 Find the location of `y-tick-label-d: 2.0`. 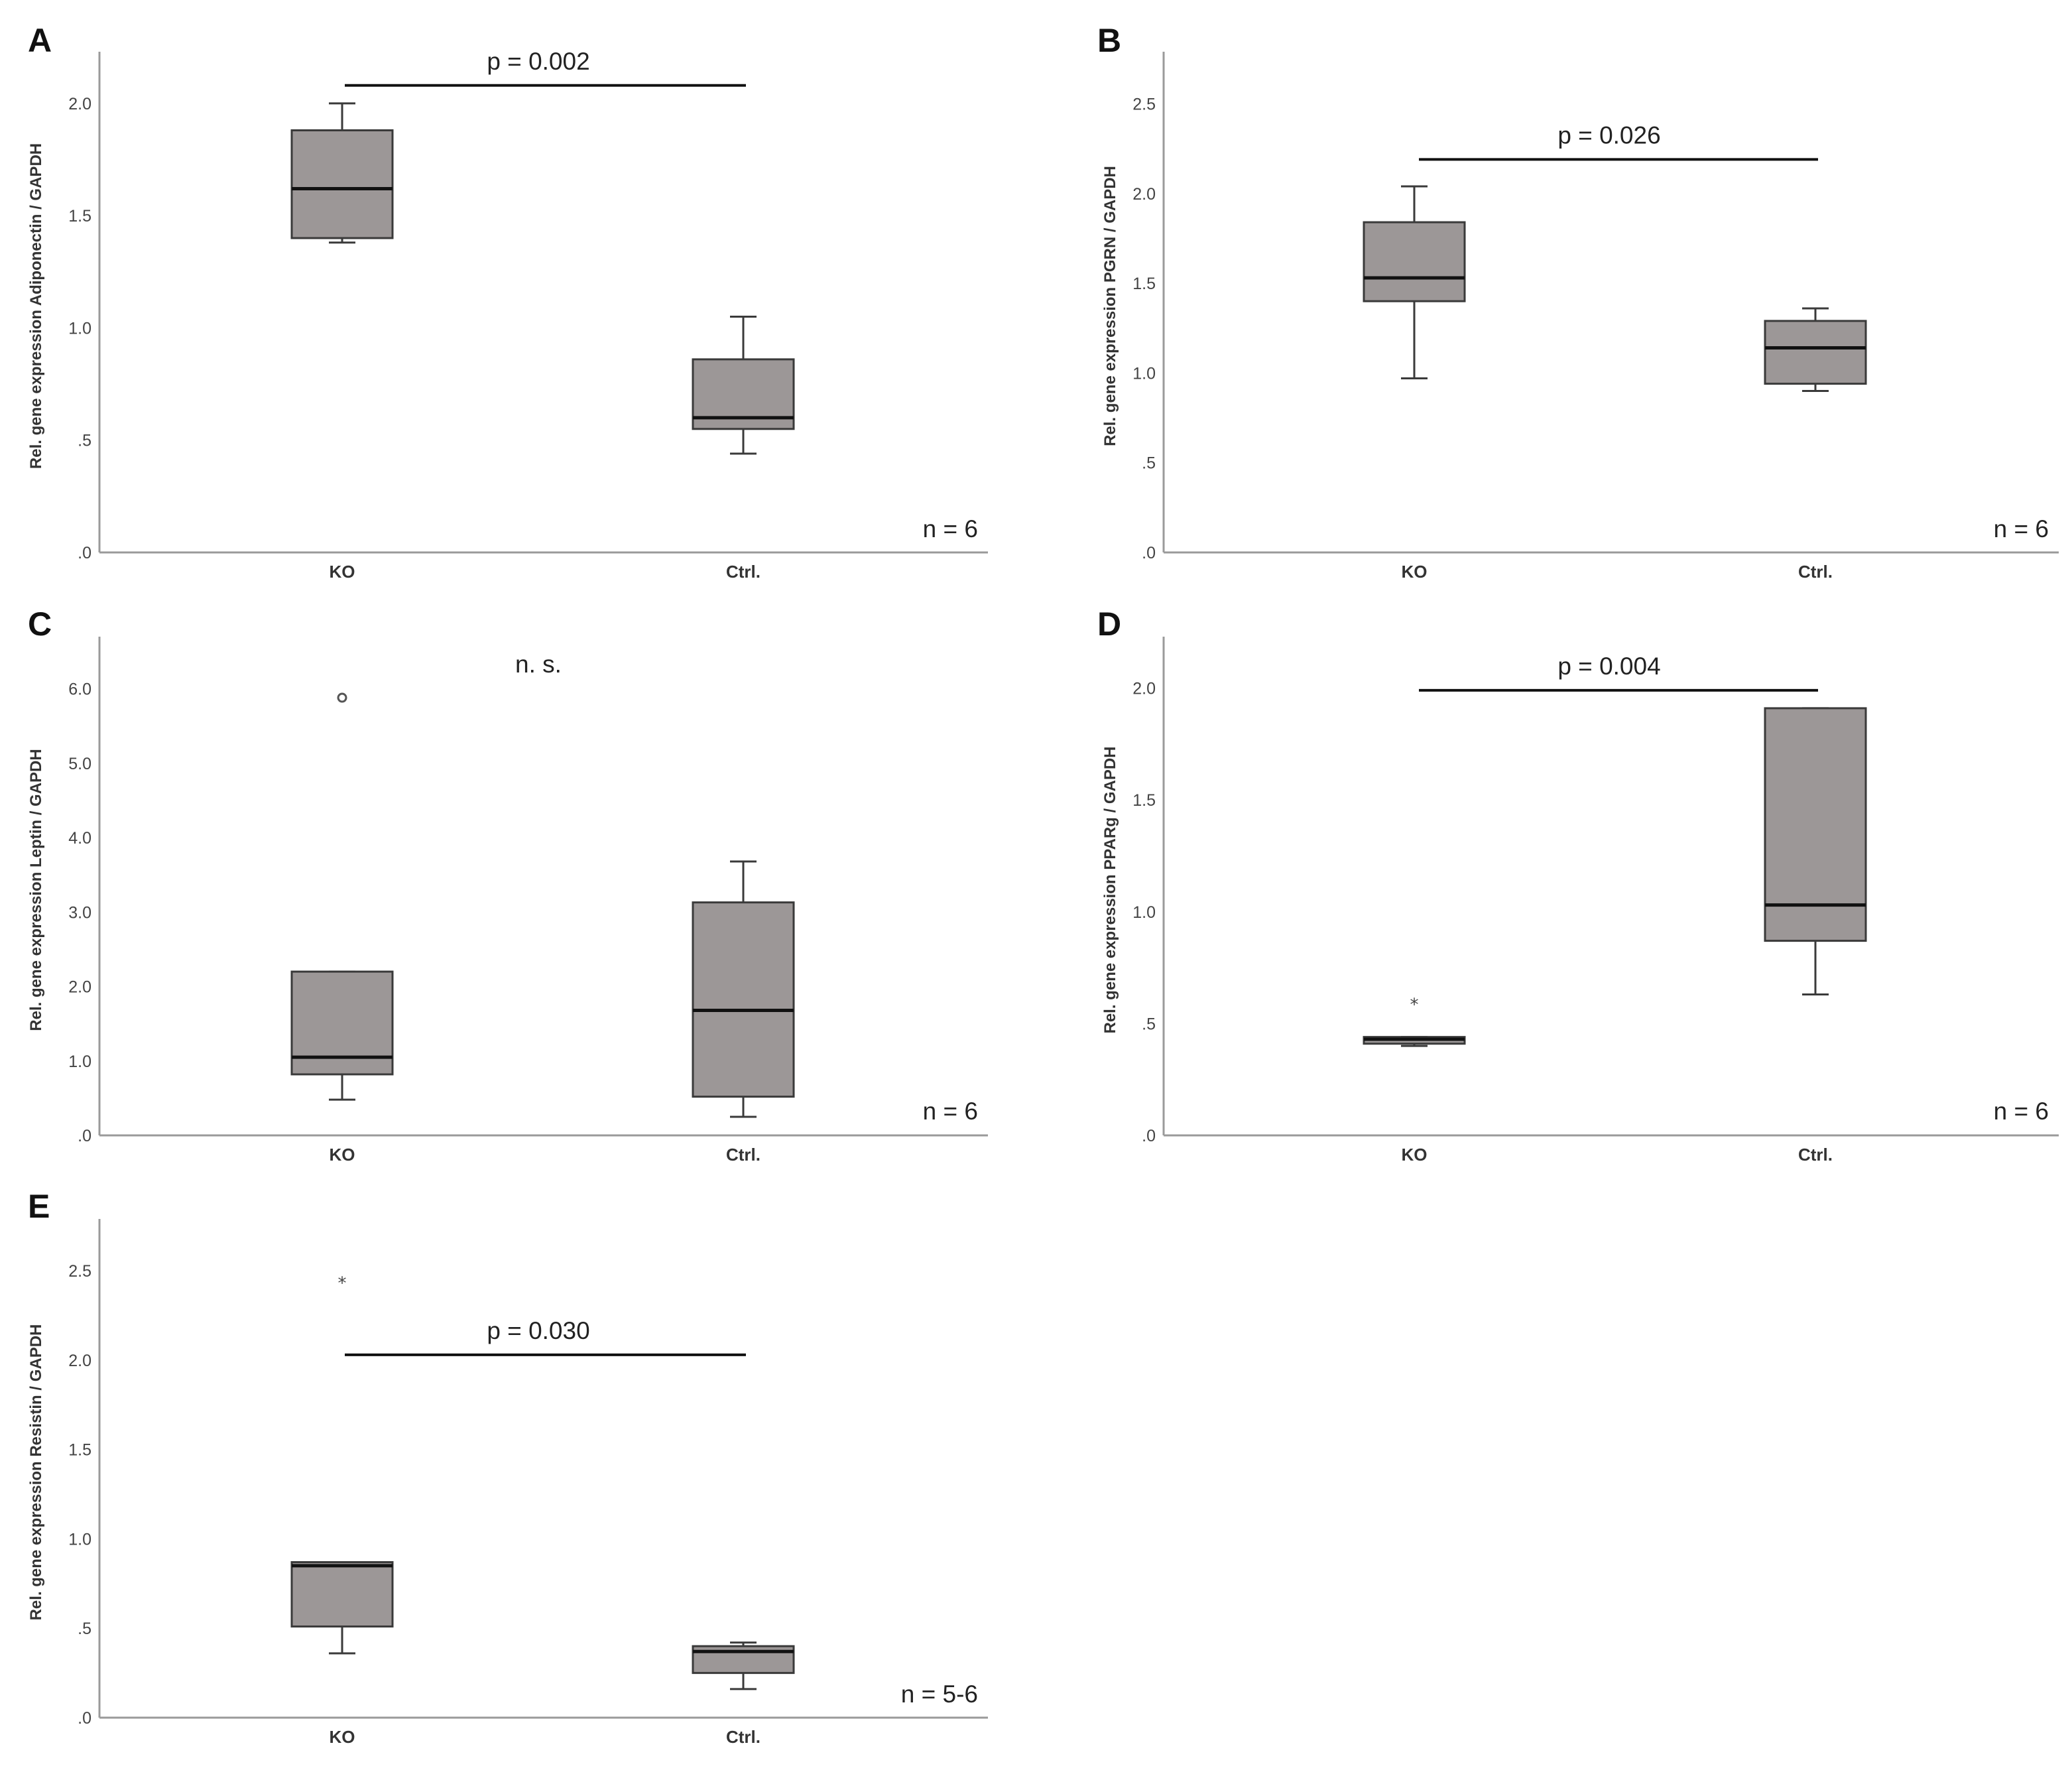

y-tick-label-d: 2.0 is located at coordinates (1144, 689).